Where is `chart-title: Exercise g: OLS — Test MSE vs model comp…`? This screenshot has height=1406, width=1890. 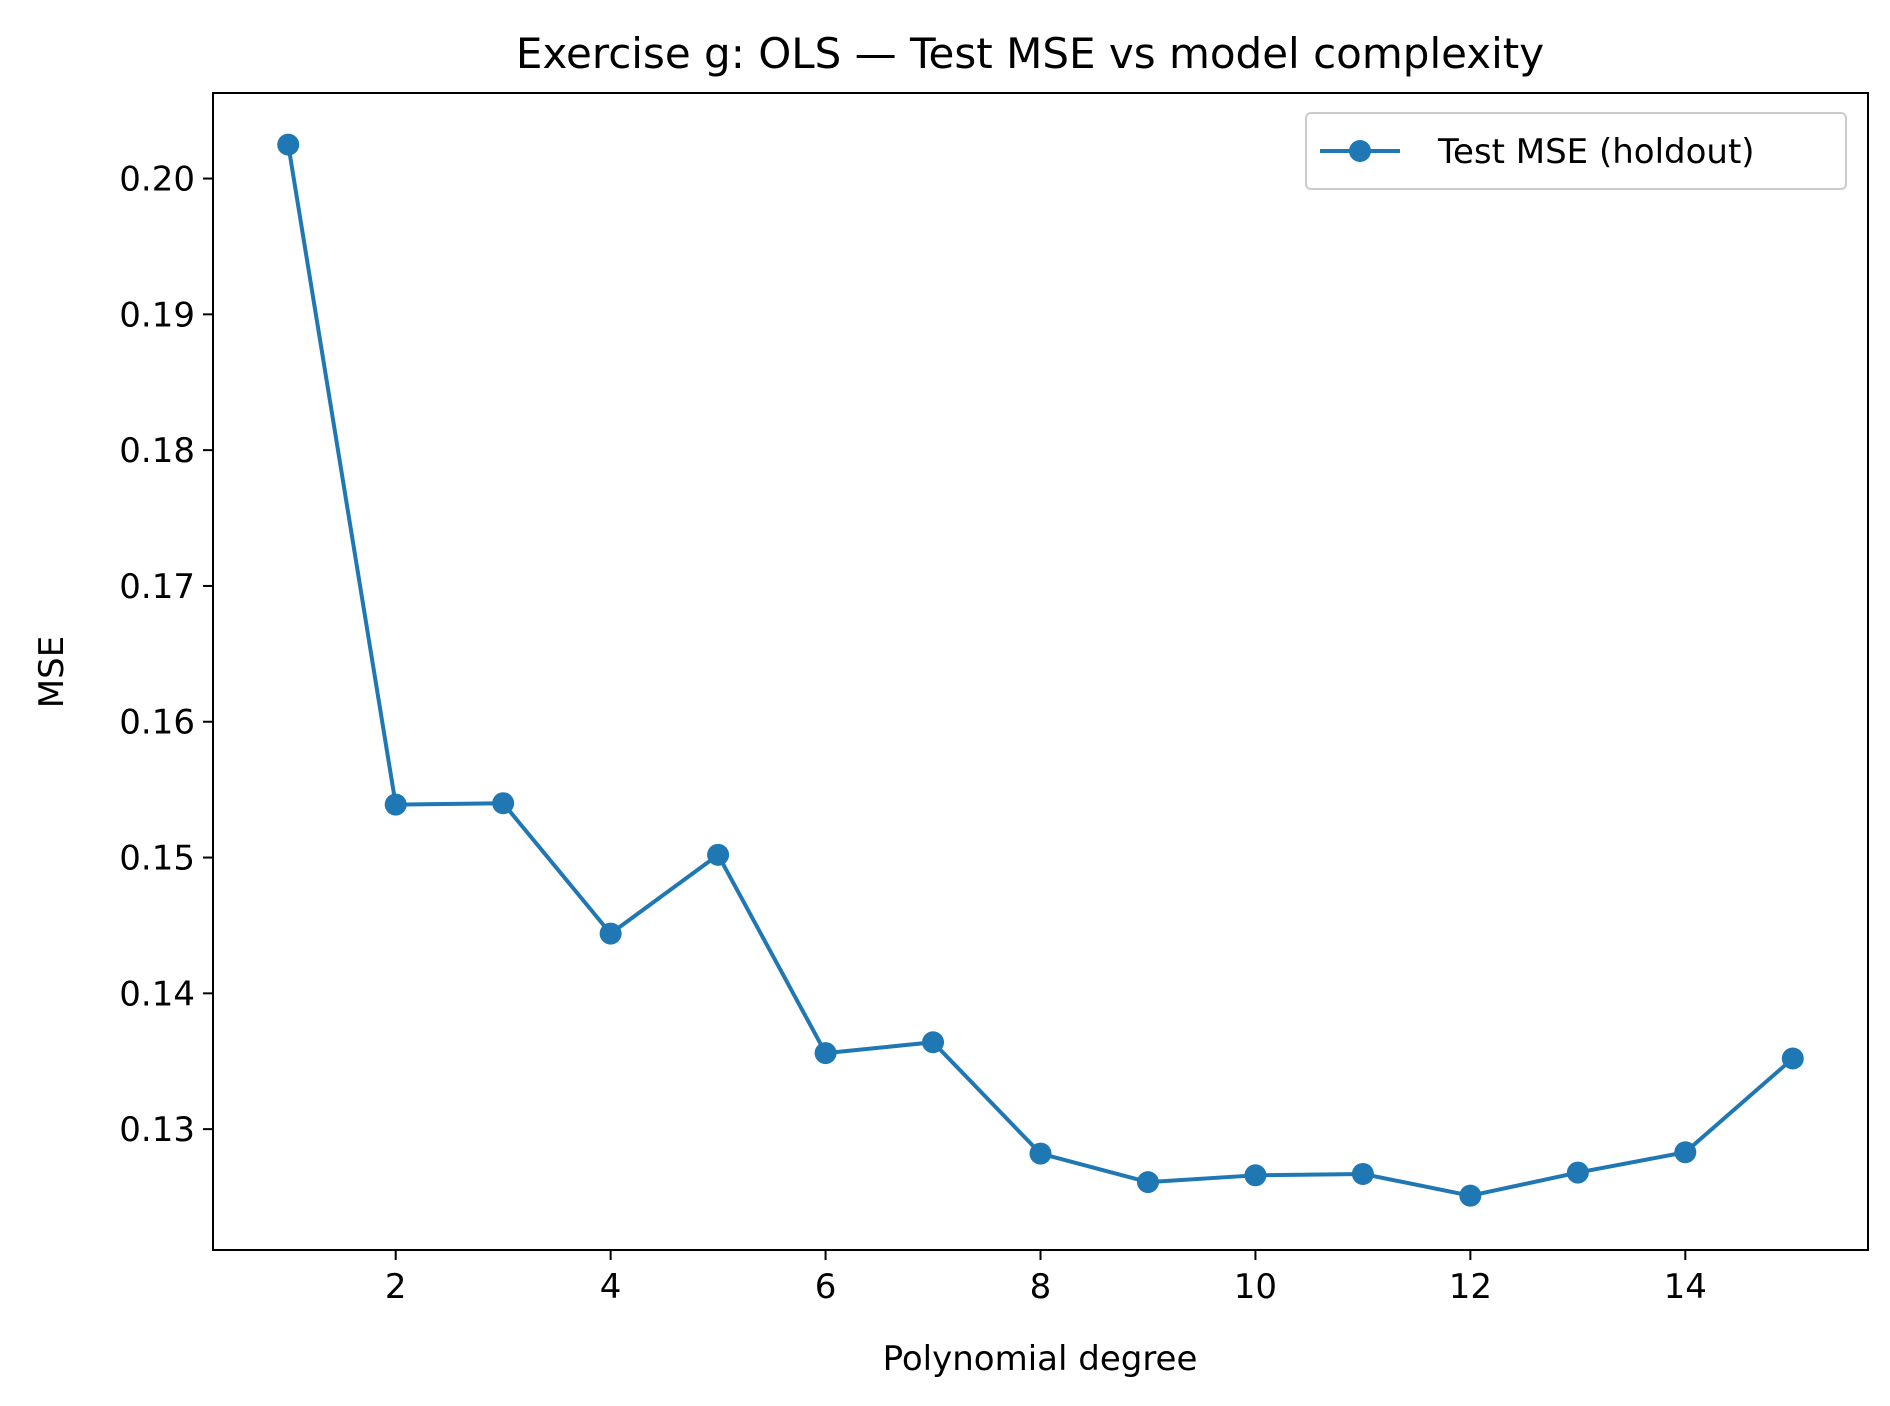
chart-title: Exercise g: OLS — Test MSE vs model comp… is located at coordinates (1030, 53).